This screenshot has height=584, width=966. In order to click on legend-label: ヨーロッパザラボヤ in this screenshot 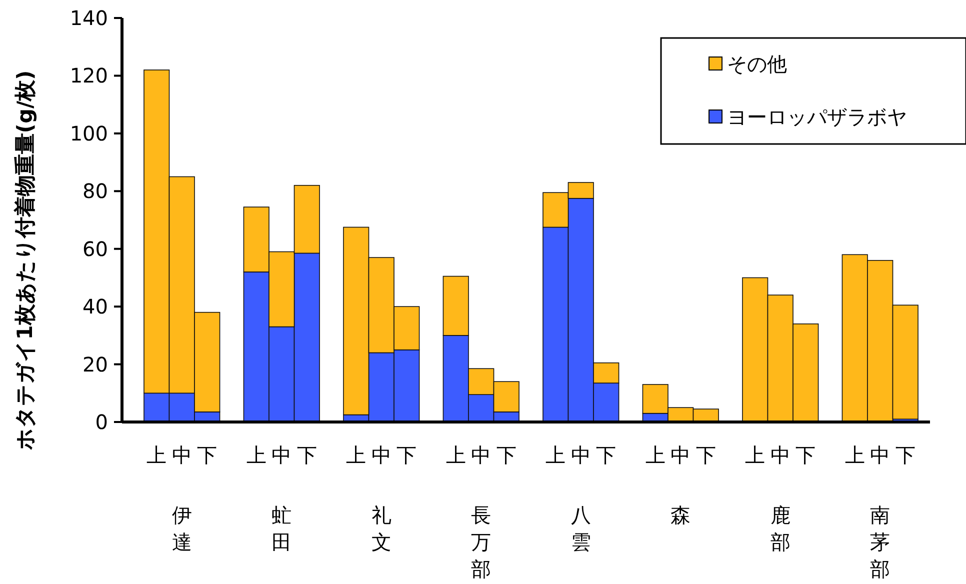, I will do `click(817, 117)`.